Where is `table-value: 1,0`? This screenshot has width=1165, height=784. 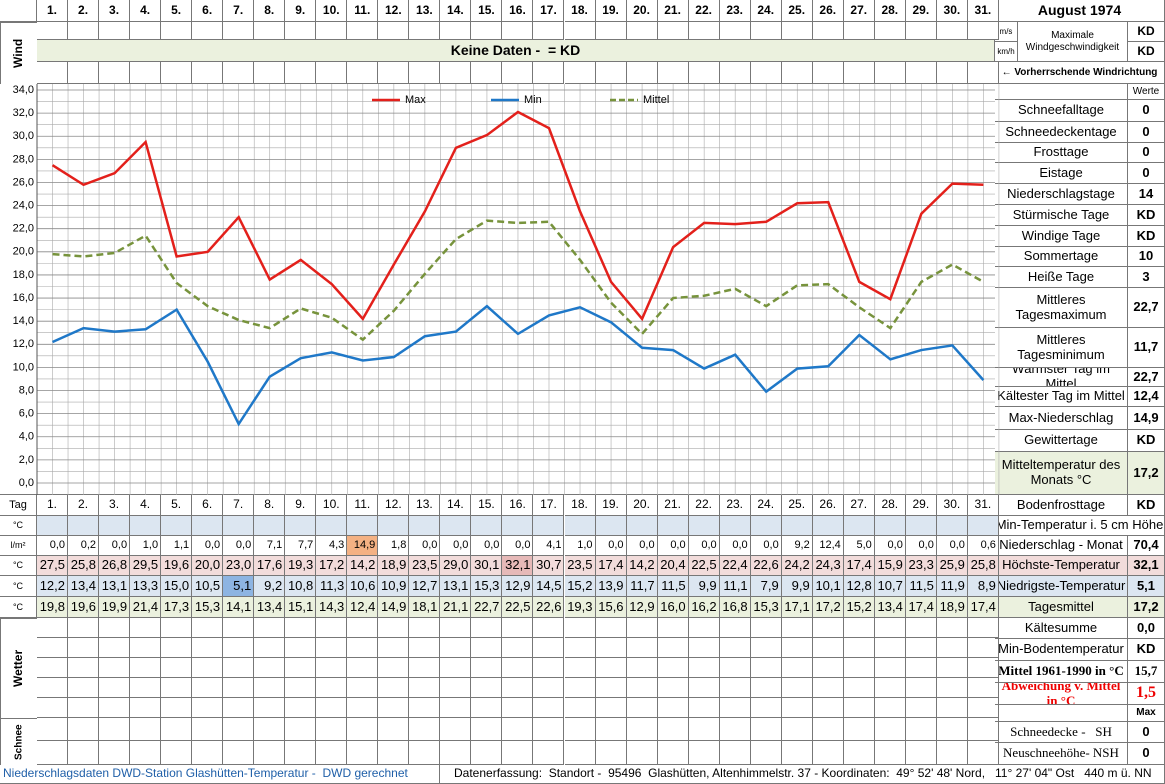 table-value: 1,0 is located at coordinates (580, 546).